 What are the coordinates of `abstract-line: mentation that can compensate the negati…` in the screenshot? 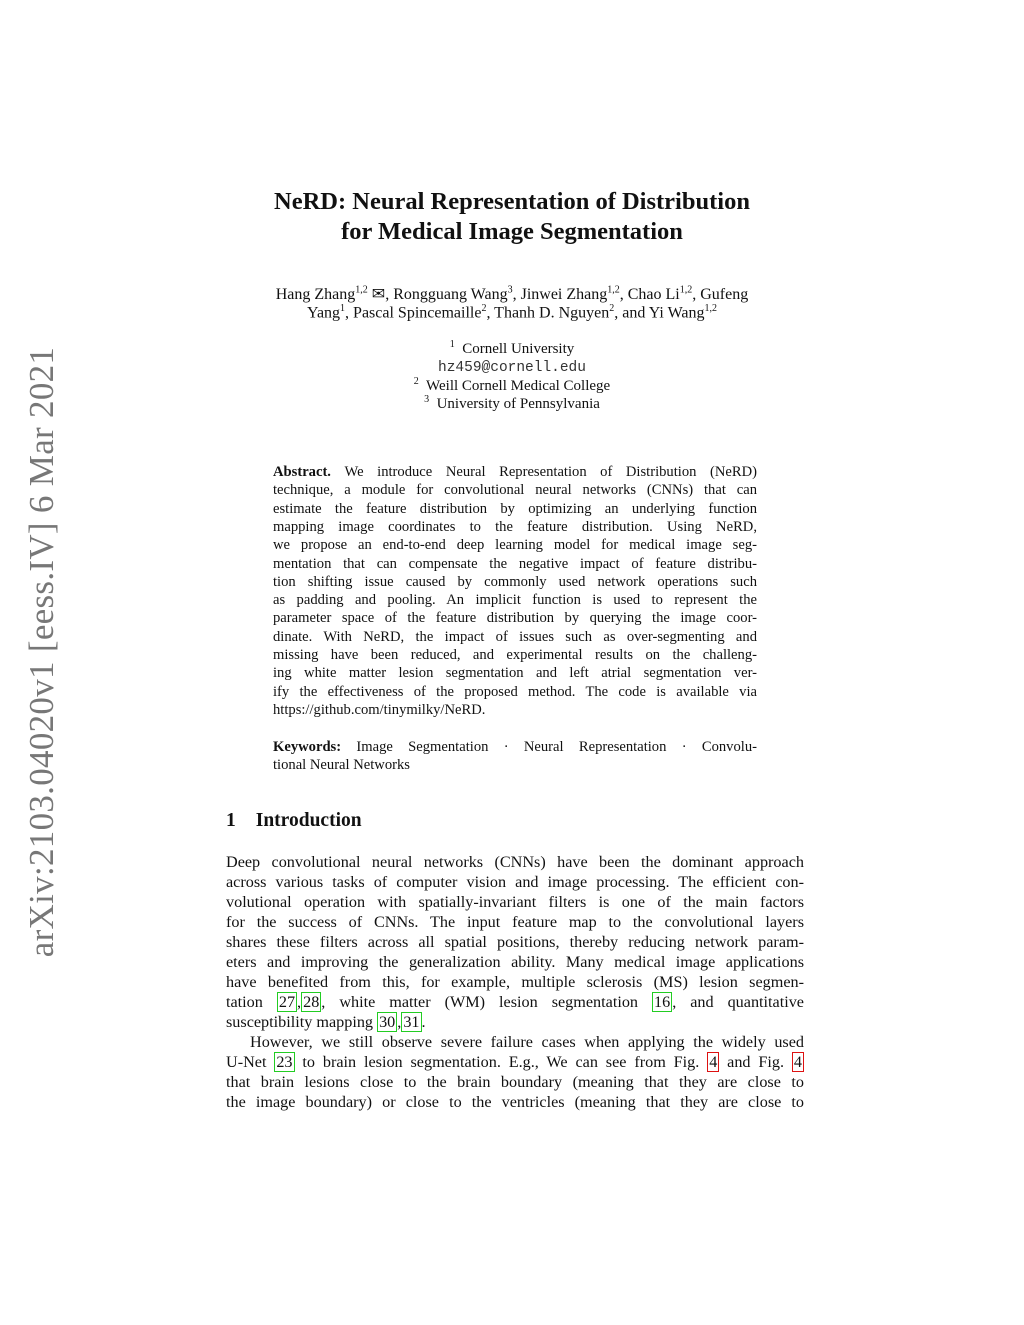 It's located at (515, 563).